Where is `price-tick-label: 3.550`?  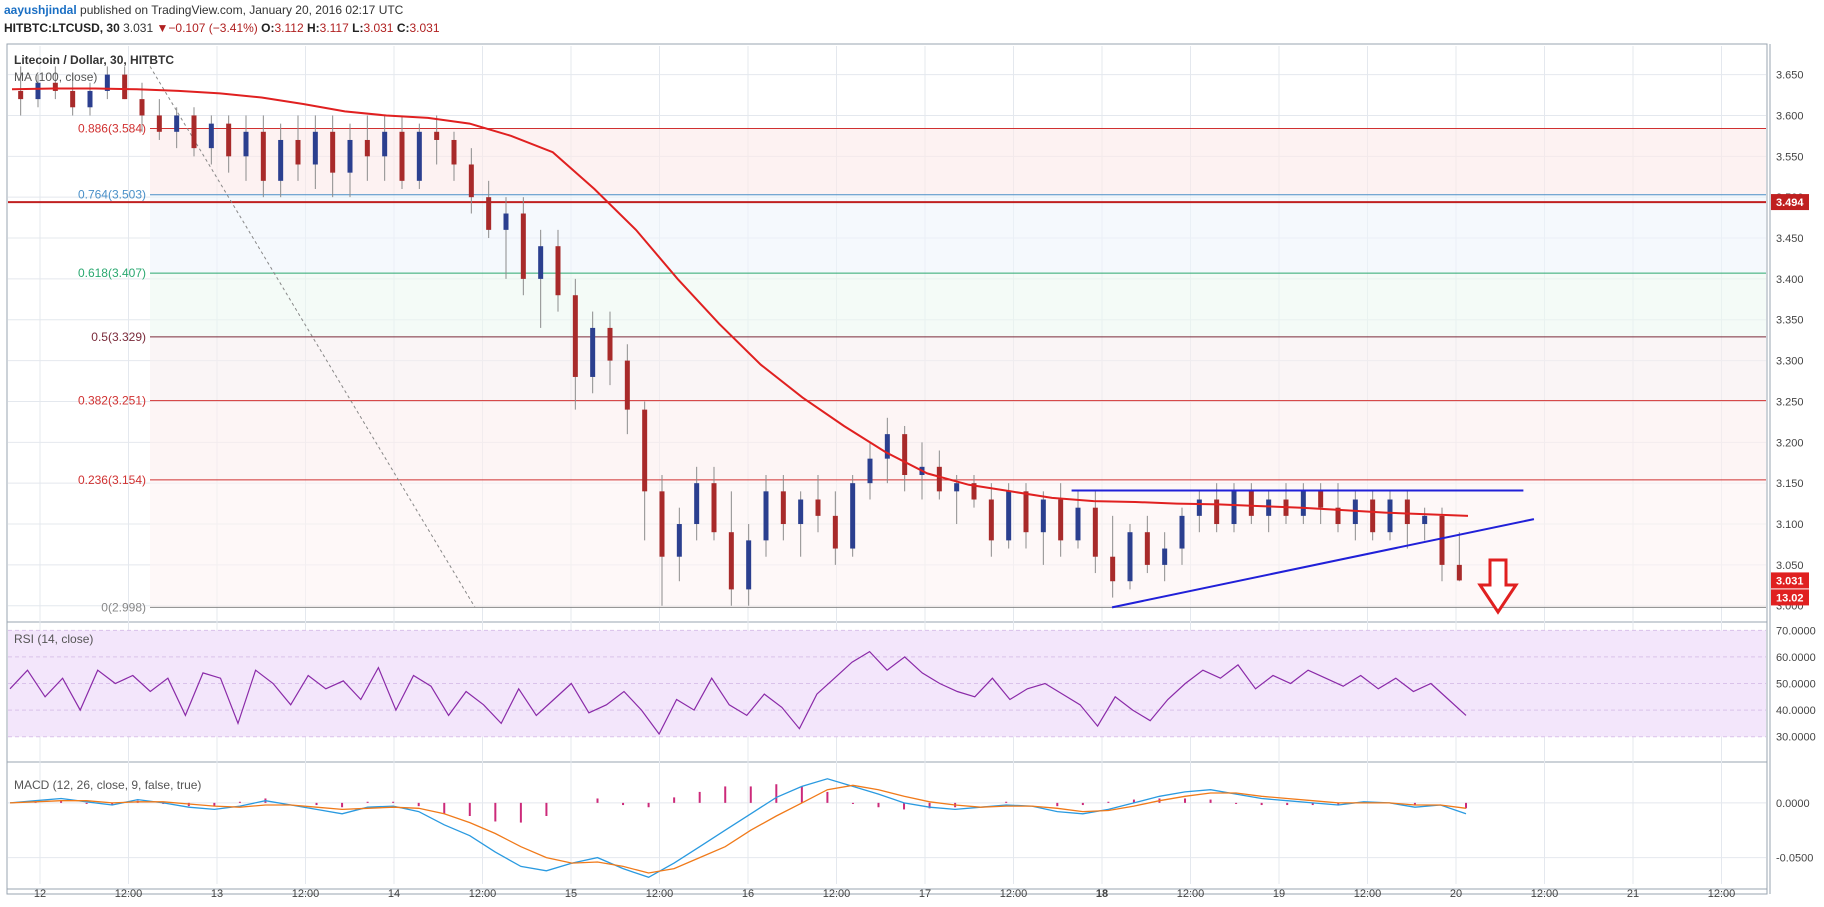
price-tick-label: 3.550 is located at coordinates (1790, 157).